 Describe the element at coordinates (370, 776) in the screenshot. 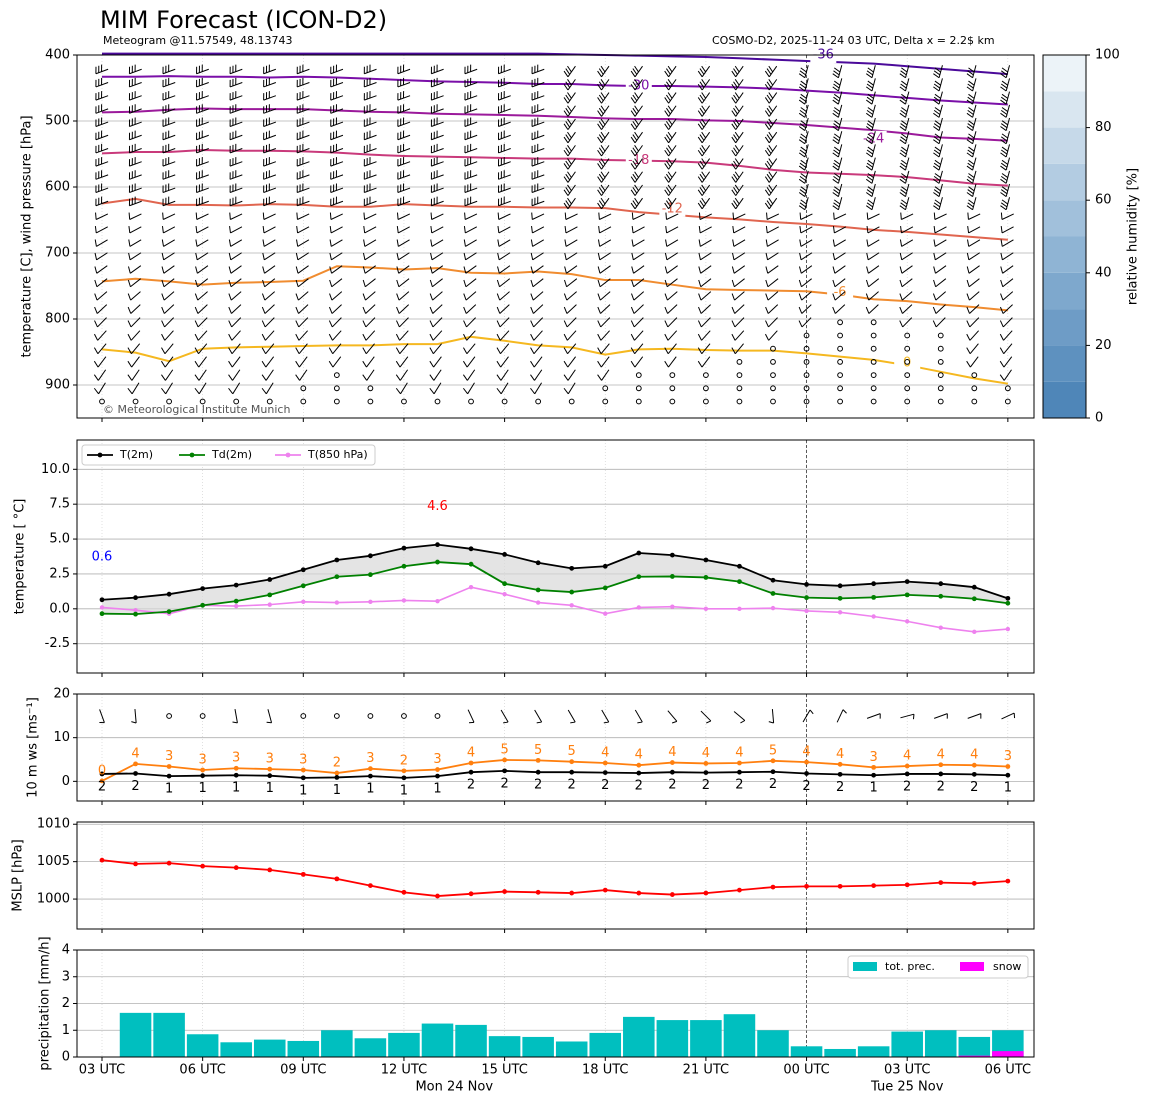

I see `data-point-mean-wind` at that location.